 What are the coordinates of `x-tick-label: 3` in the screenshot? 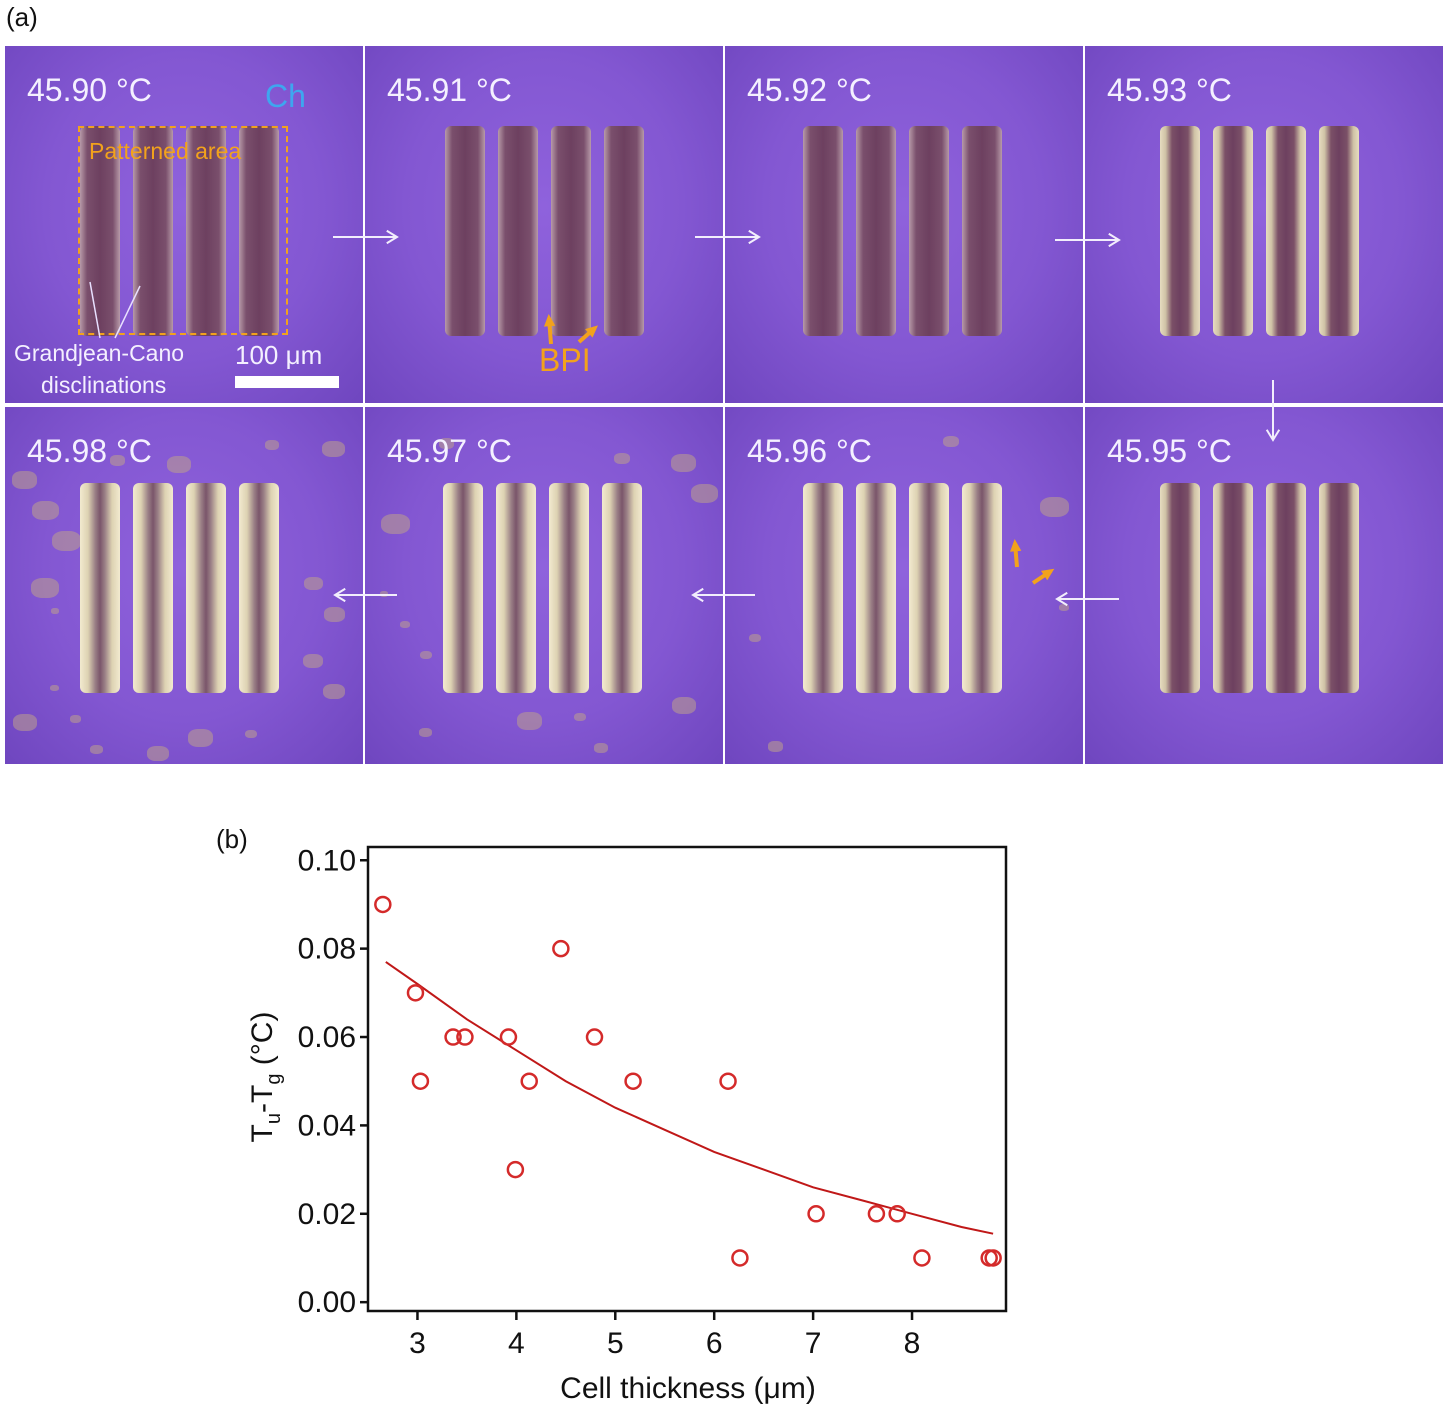 It's located at (417, 1343).